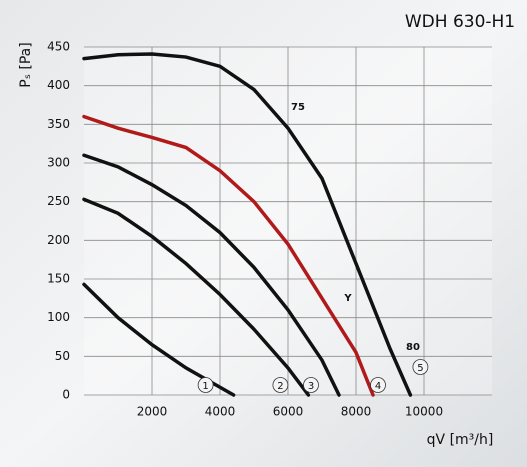 The width and height of the screenshot is (527, 467). What do you see at coordinates (220, 412) in the screenshot?
I see `x-tick-label: 4000` at bounding box center [220, 412].